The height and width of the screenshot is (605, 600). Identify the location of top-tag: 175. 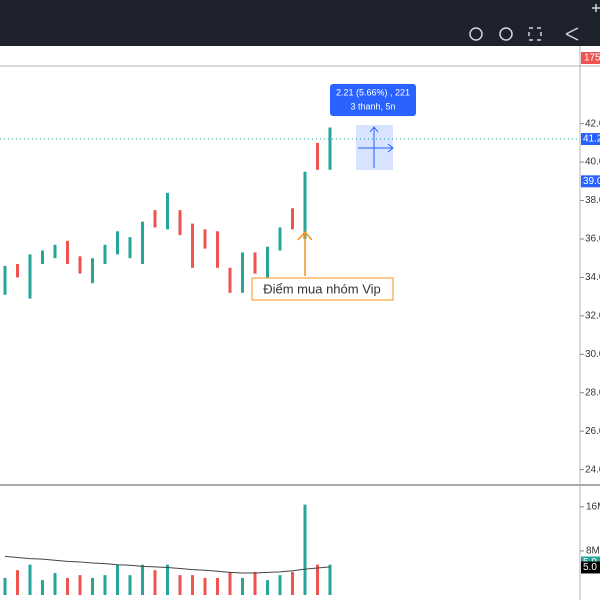
(592, 58).